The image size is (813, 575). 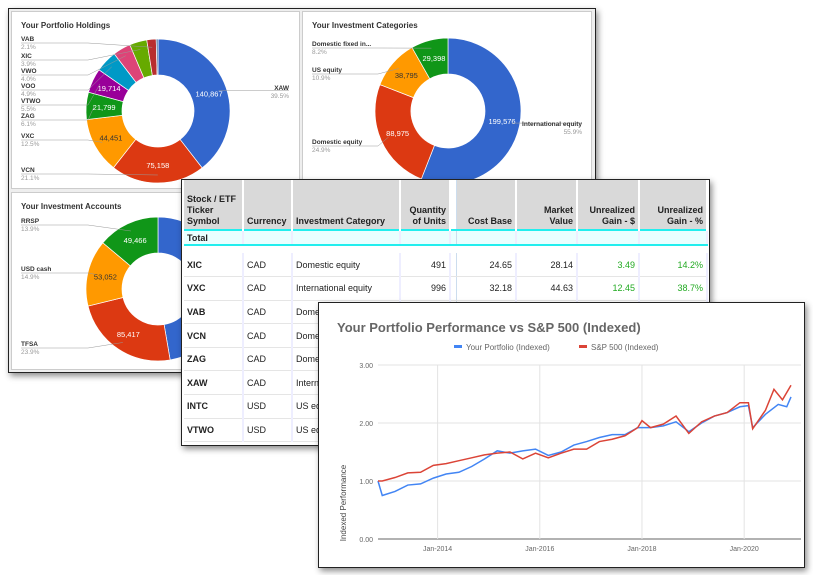 I want to click on header-gain-percent: Unrealized Gain - %, so click(x=673, y=205).